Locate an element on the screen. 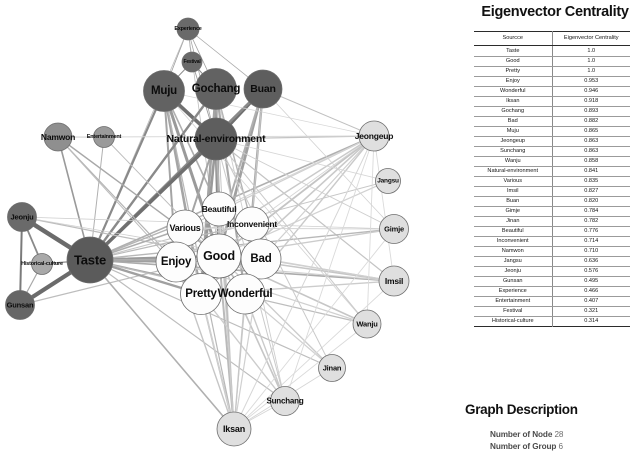 The height and width of the screenshot is (465, 642). cell-centrality: 0.858 is located at coordinates (591, 161).